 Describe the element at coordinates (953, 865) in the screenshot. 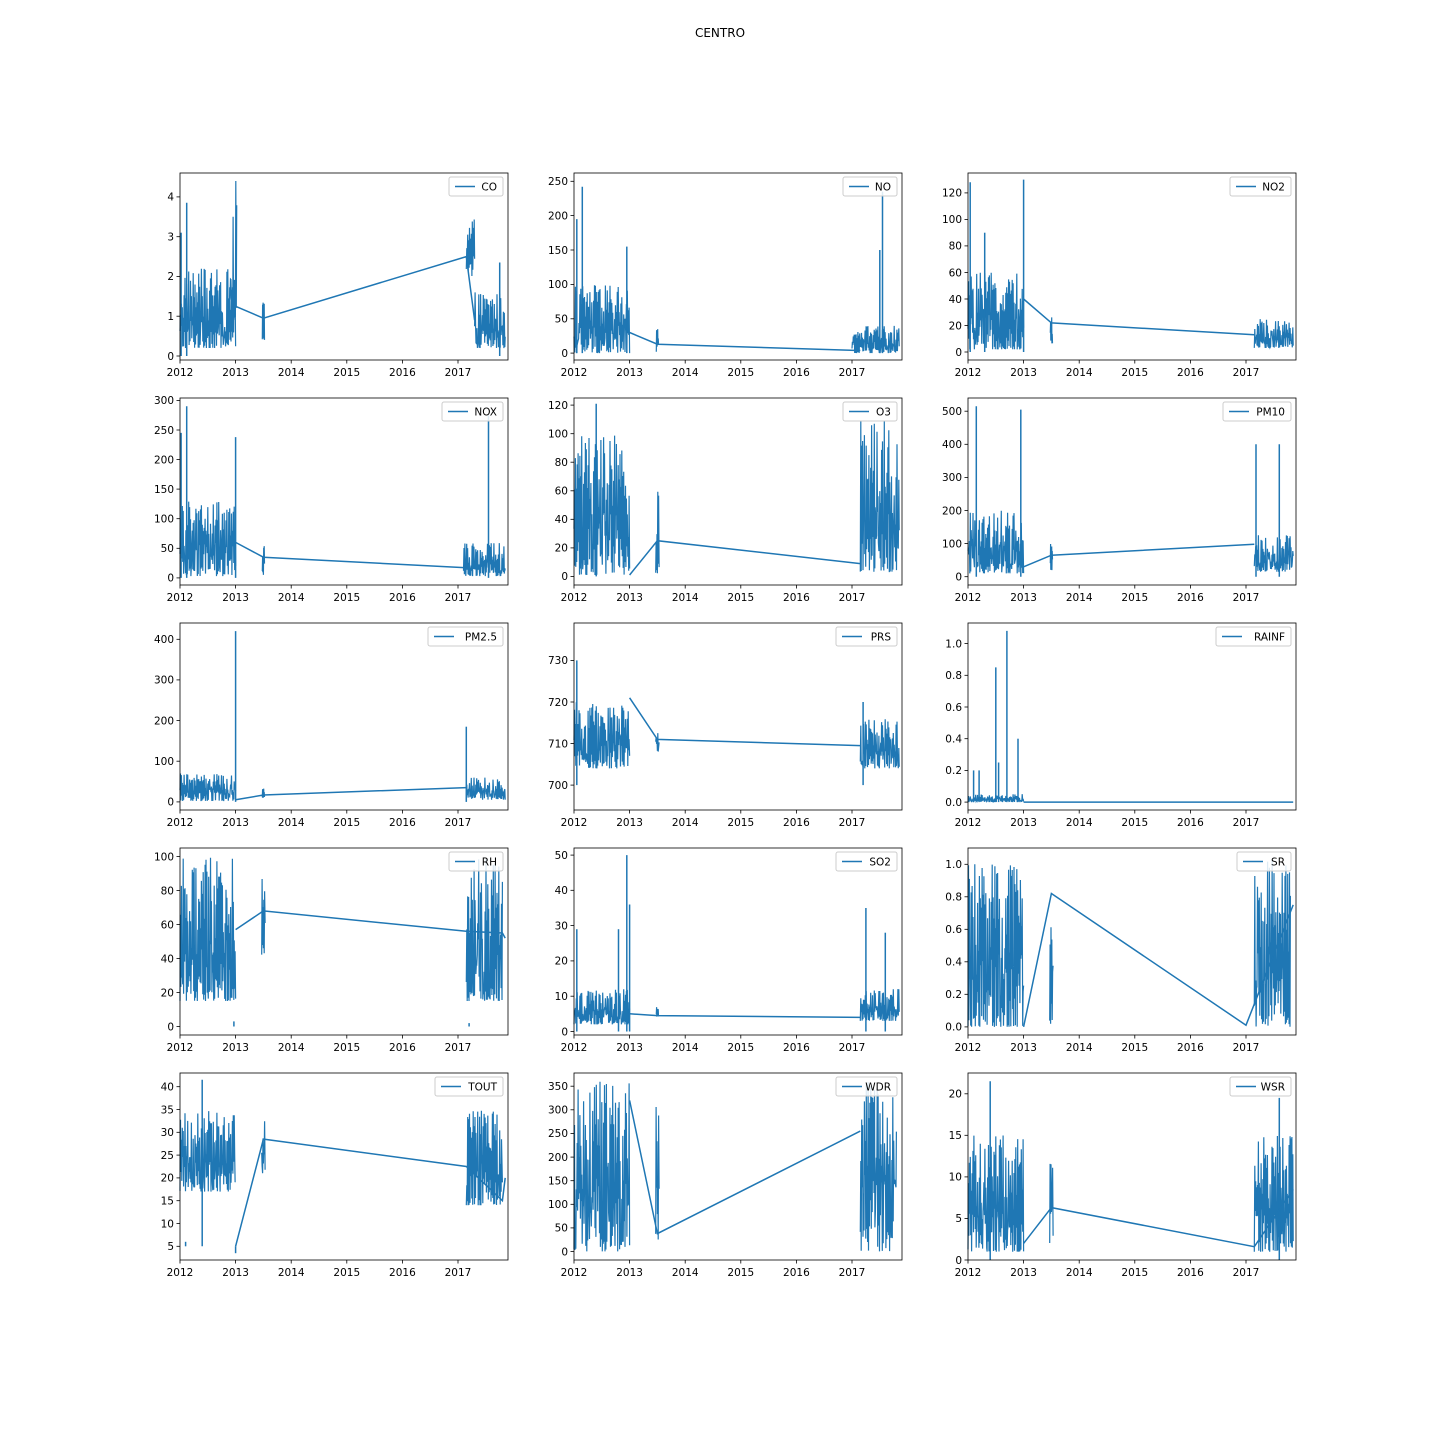

I see `y-tick-label: 1.0` at that location.